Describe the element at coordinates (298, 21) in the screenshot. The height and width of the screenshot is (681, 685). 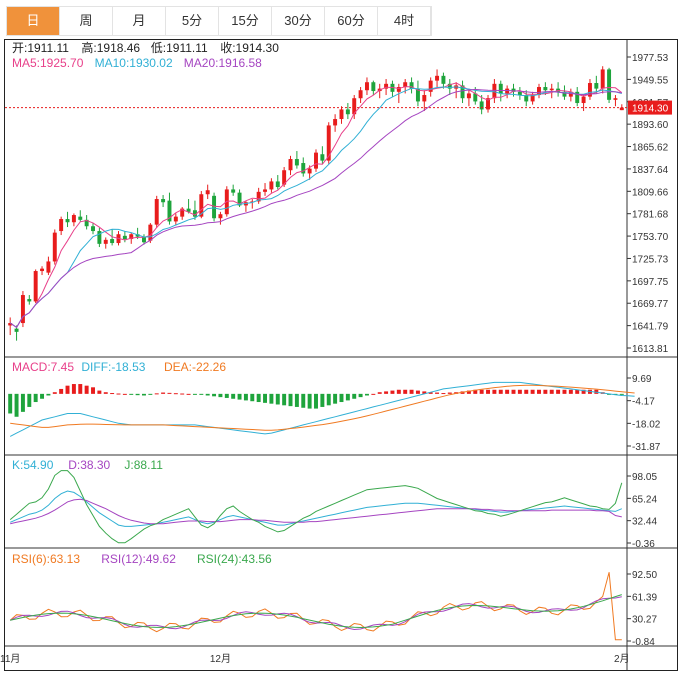
I see `tab-30min: 30分` at that location.